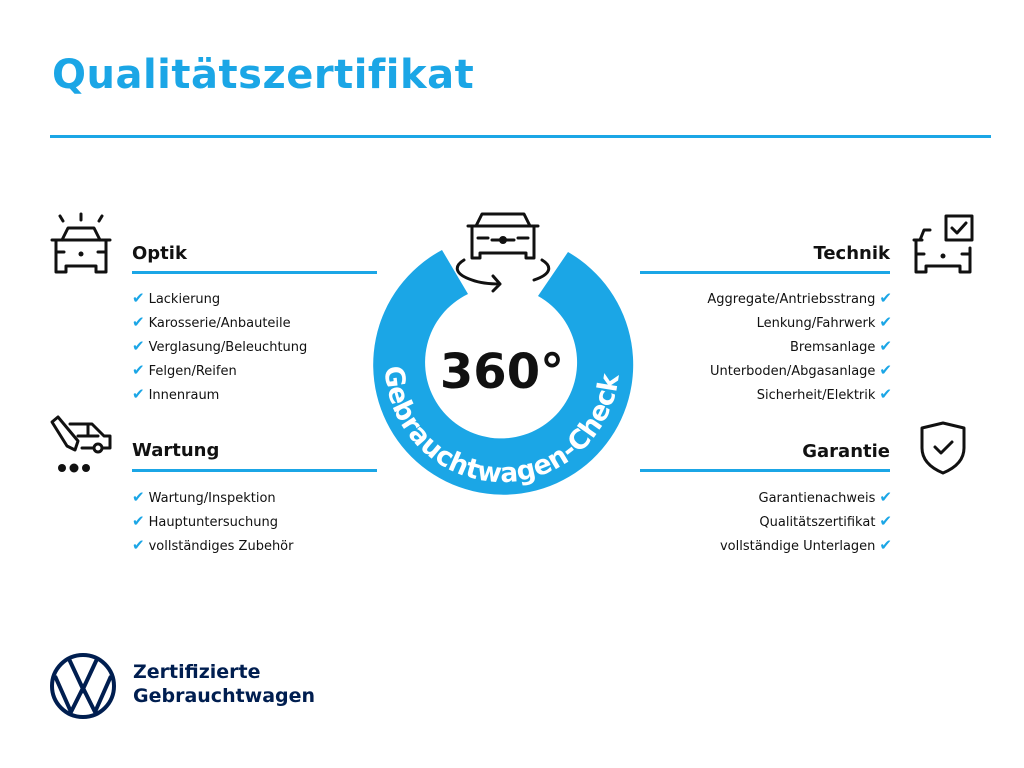  Describe the element at coordinates (851, 253) in the screenshot. I see `technik-heading: Technik` at that location.